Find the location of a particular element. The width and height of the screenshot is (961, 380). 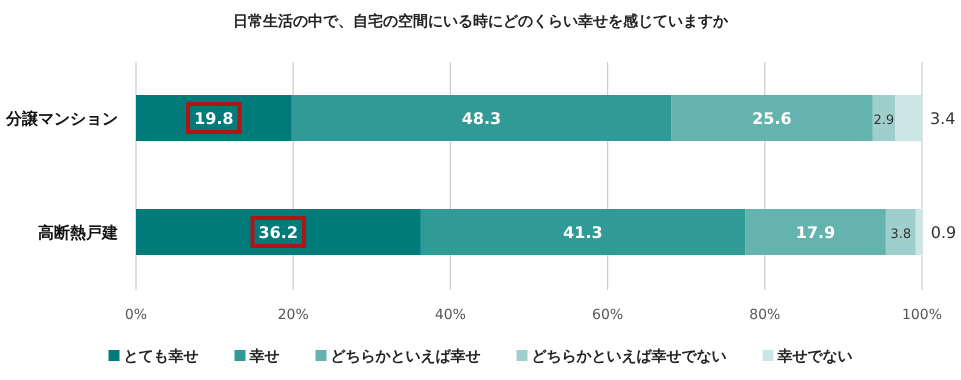

data-label: 41.3 is located at coordinates (583, 232).